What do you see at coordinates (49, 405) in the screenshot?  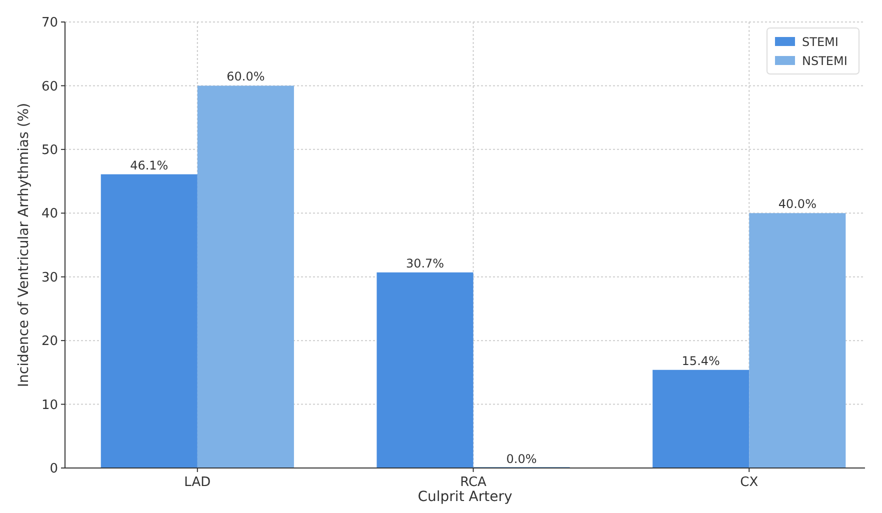 I see `y-tick-label: 10` at bounding box center [49, 405].